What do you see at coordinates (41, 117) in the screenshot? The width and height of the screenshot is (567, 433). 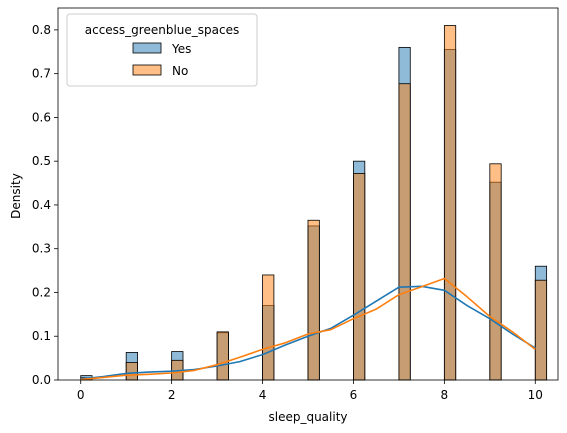 I see `y-tick-label-0.6: 0.6` at bounding box center [41, 117].